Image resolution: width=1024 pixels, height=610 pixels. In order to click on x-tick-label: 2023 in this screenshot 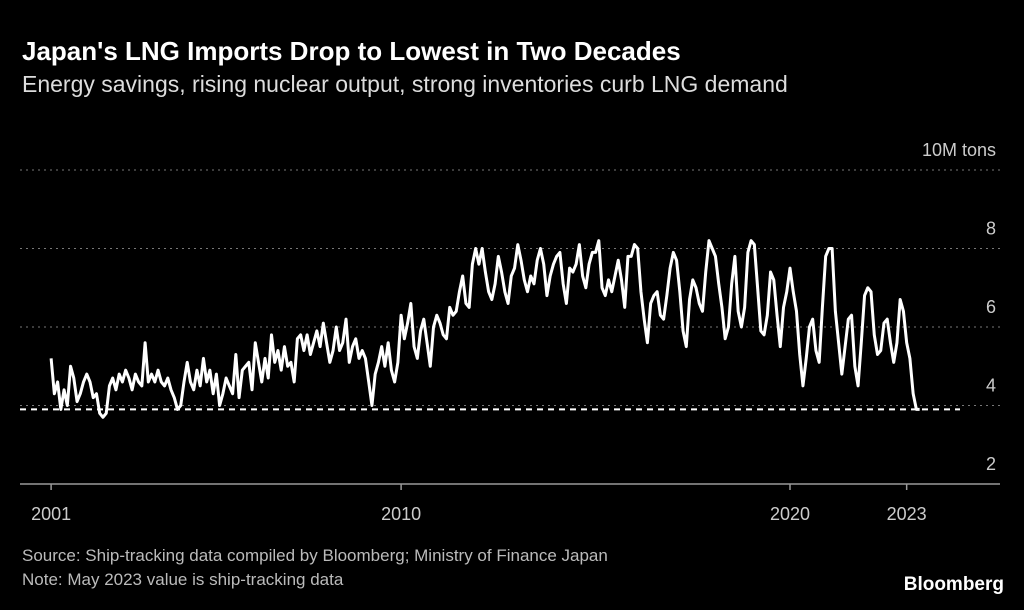, I will do `click(907, 514)`.